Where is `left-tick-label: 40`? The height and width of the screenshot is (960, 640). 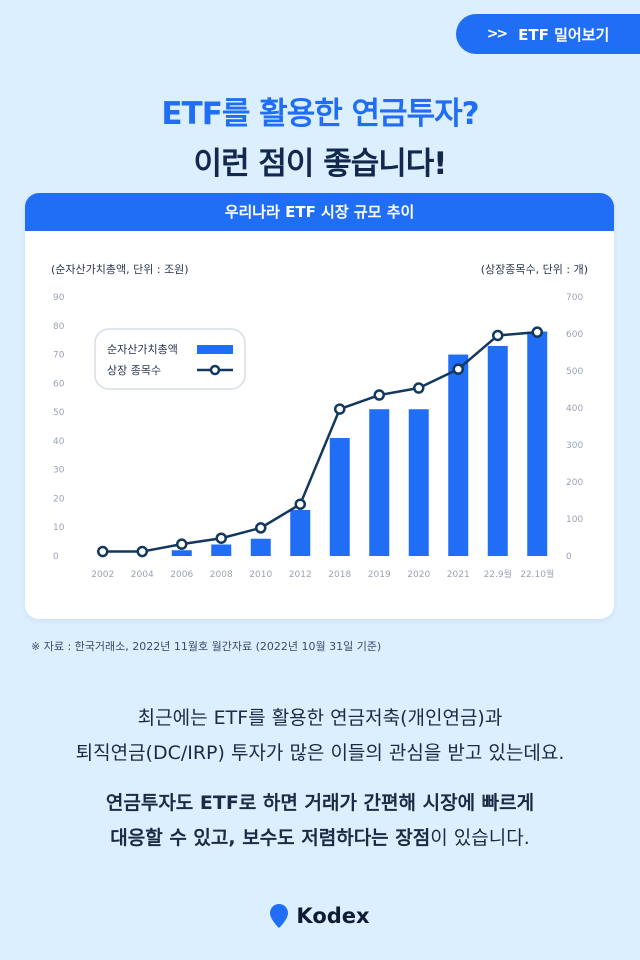
left-tick-label: 40 is located at coordinates (59, 442).